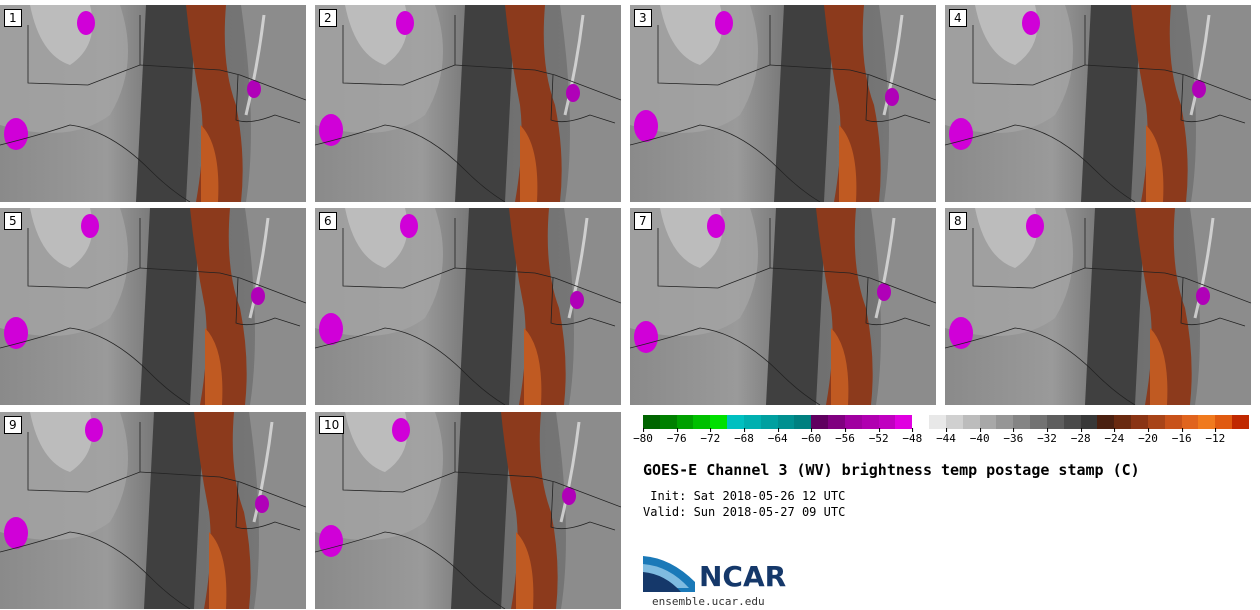  Describe the element at coordinates (1047, 436) in the screenshot. I see `colorbar-tick-label: −32` at that location.